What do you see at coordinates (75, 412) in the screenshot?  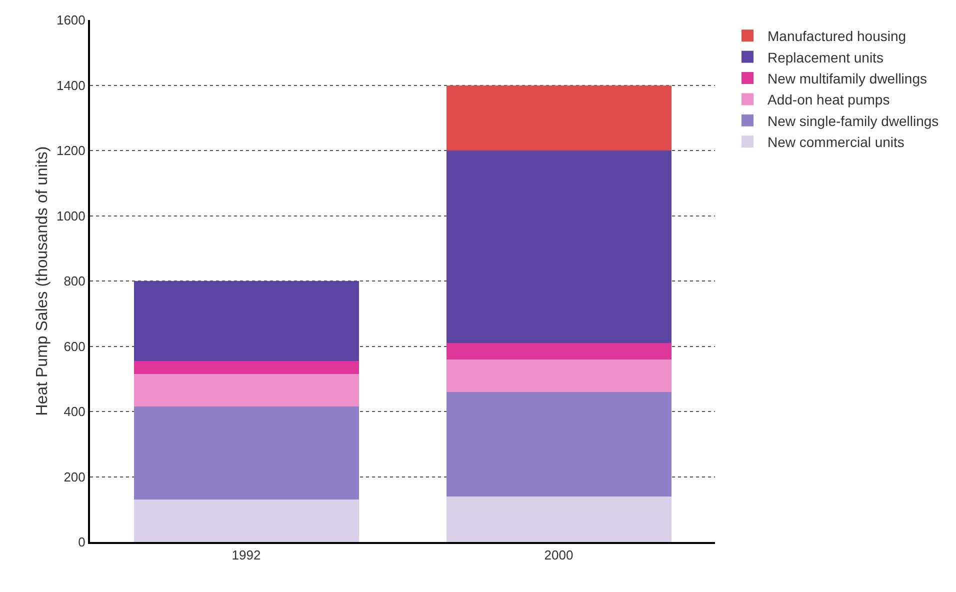 I see `y-tick-label: 400` at bounding box center [75, 412].